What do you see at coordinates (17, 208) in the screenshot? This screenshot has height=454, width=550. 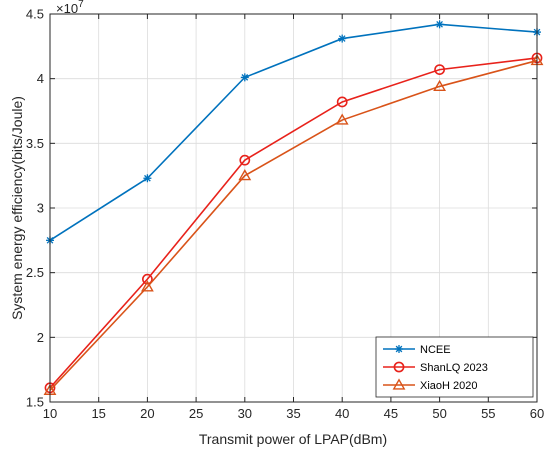 I see `y-axis-label: System energy efficiency(bits/Joule)` at bounding box center [17, 208].